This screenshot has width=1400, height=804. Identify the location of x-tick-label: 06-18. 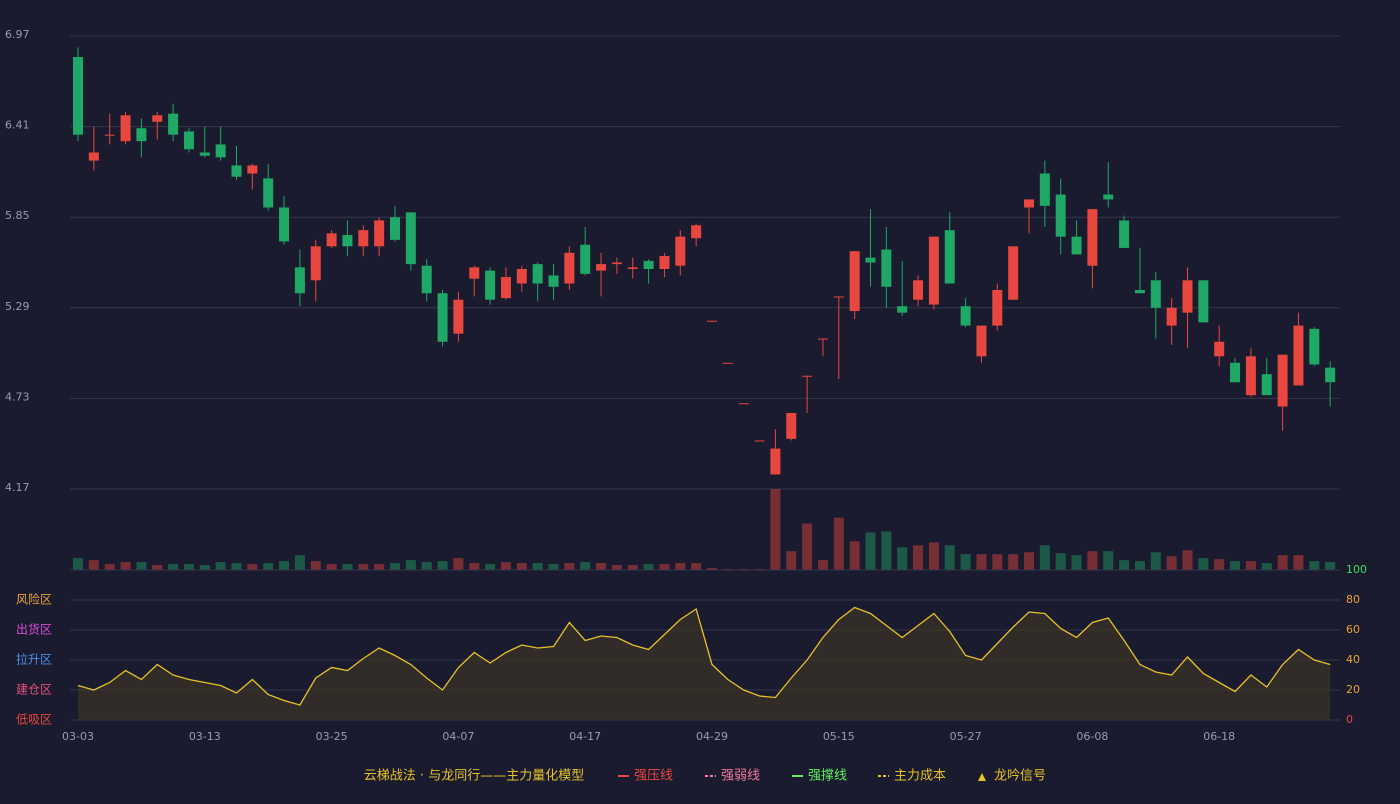
(1219, 736).